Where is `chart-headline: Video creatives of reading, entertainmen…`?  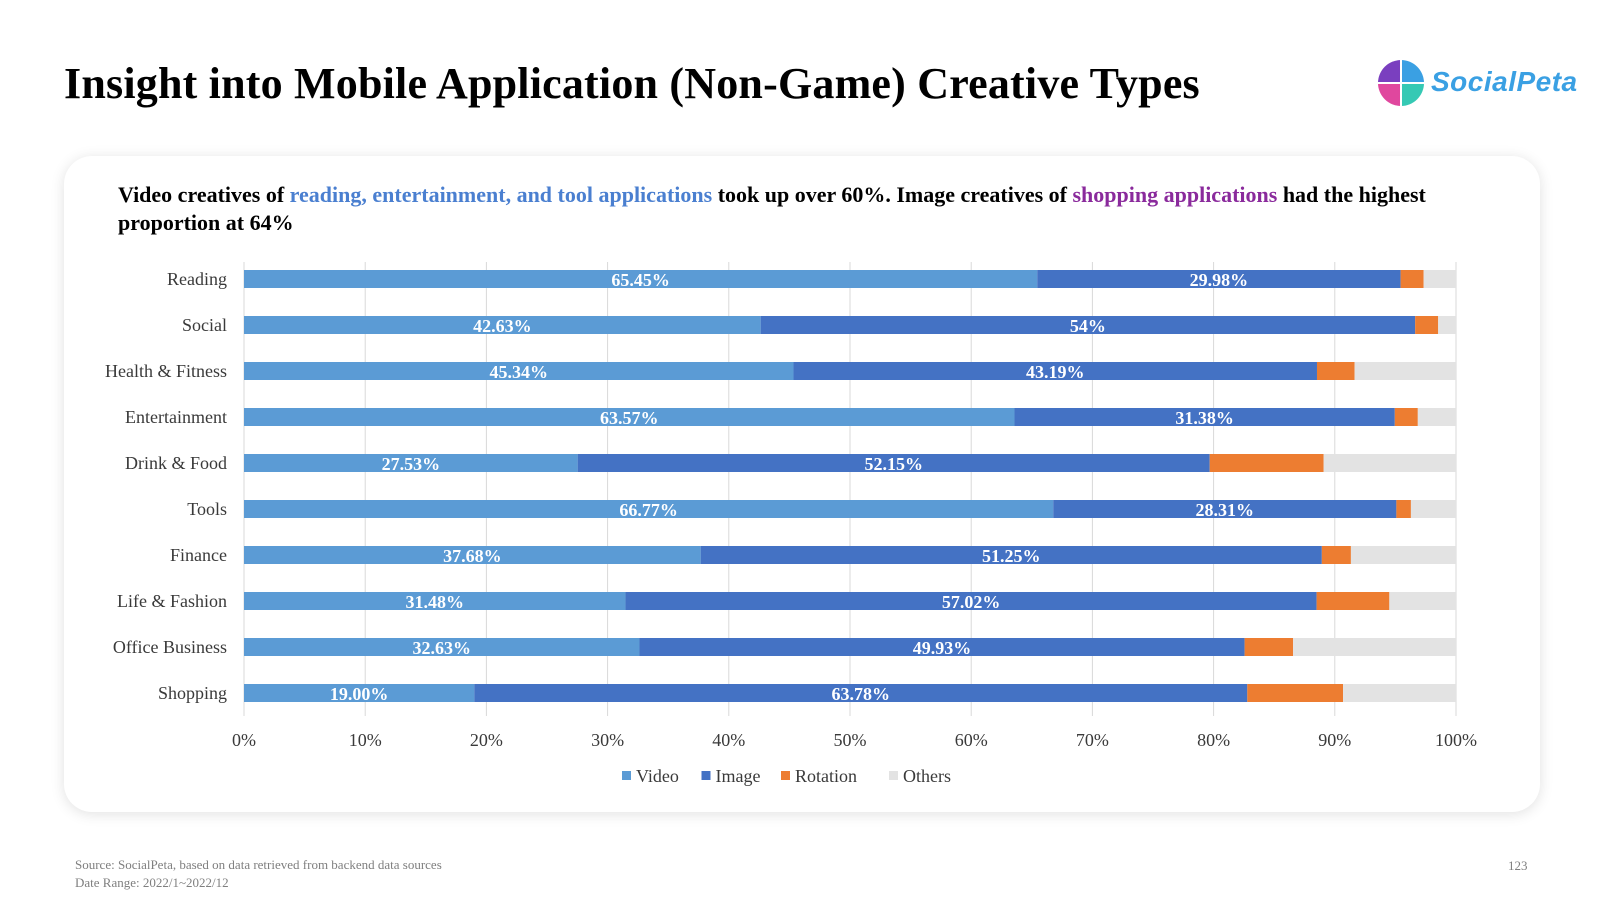 chart-headline: Video creatives of reading, entertainmen… is located at coordinates (818, 209).